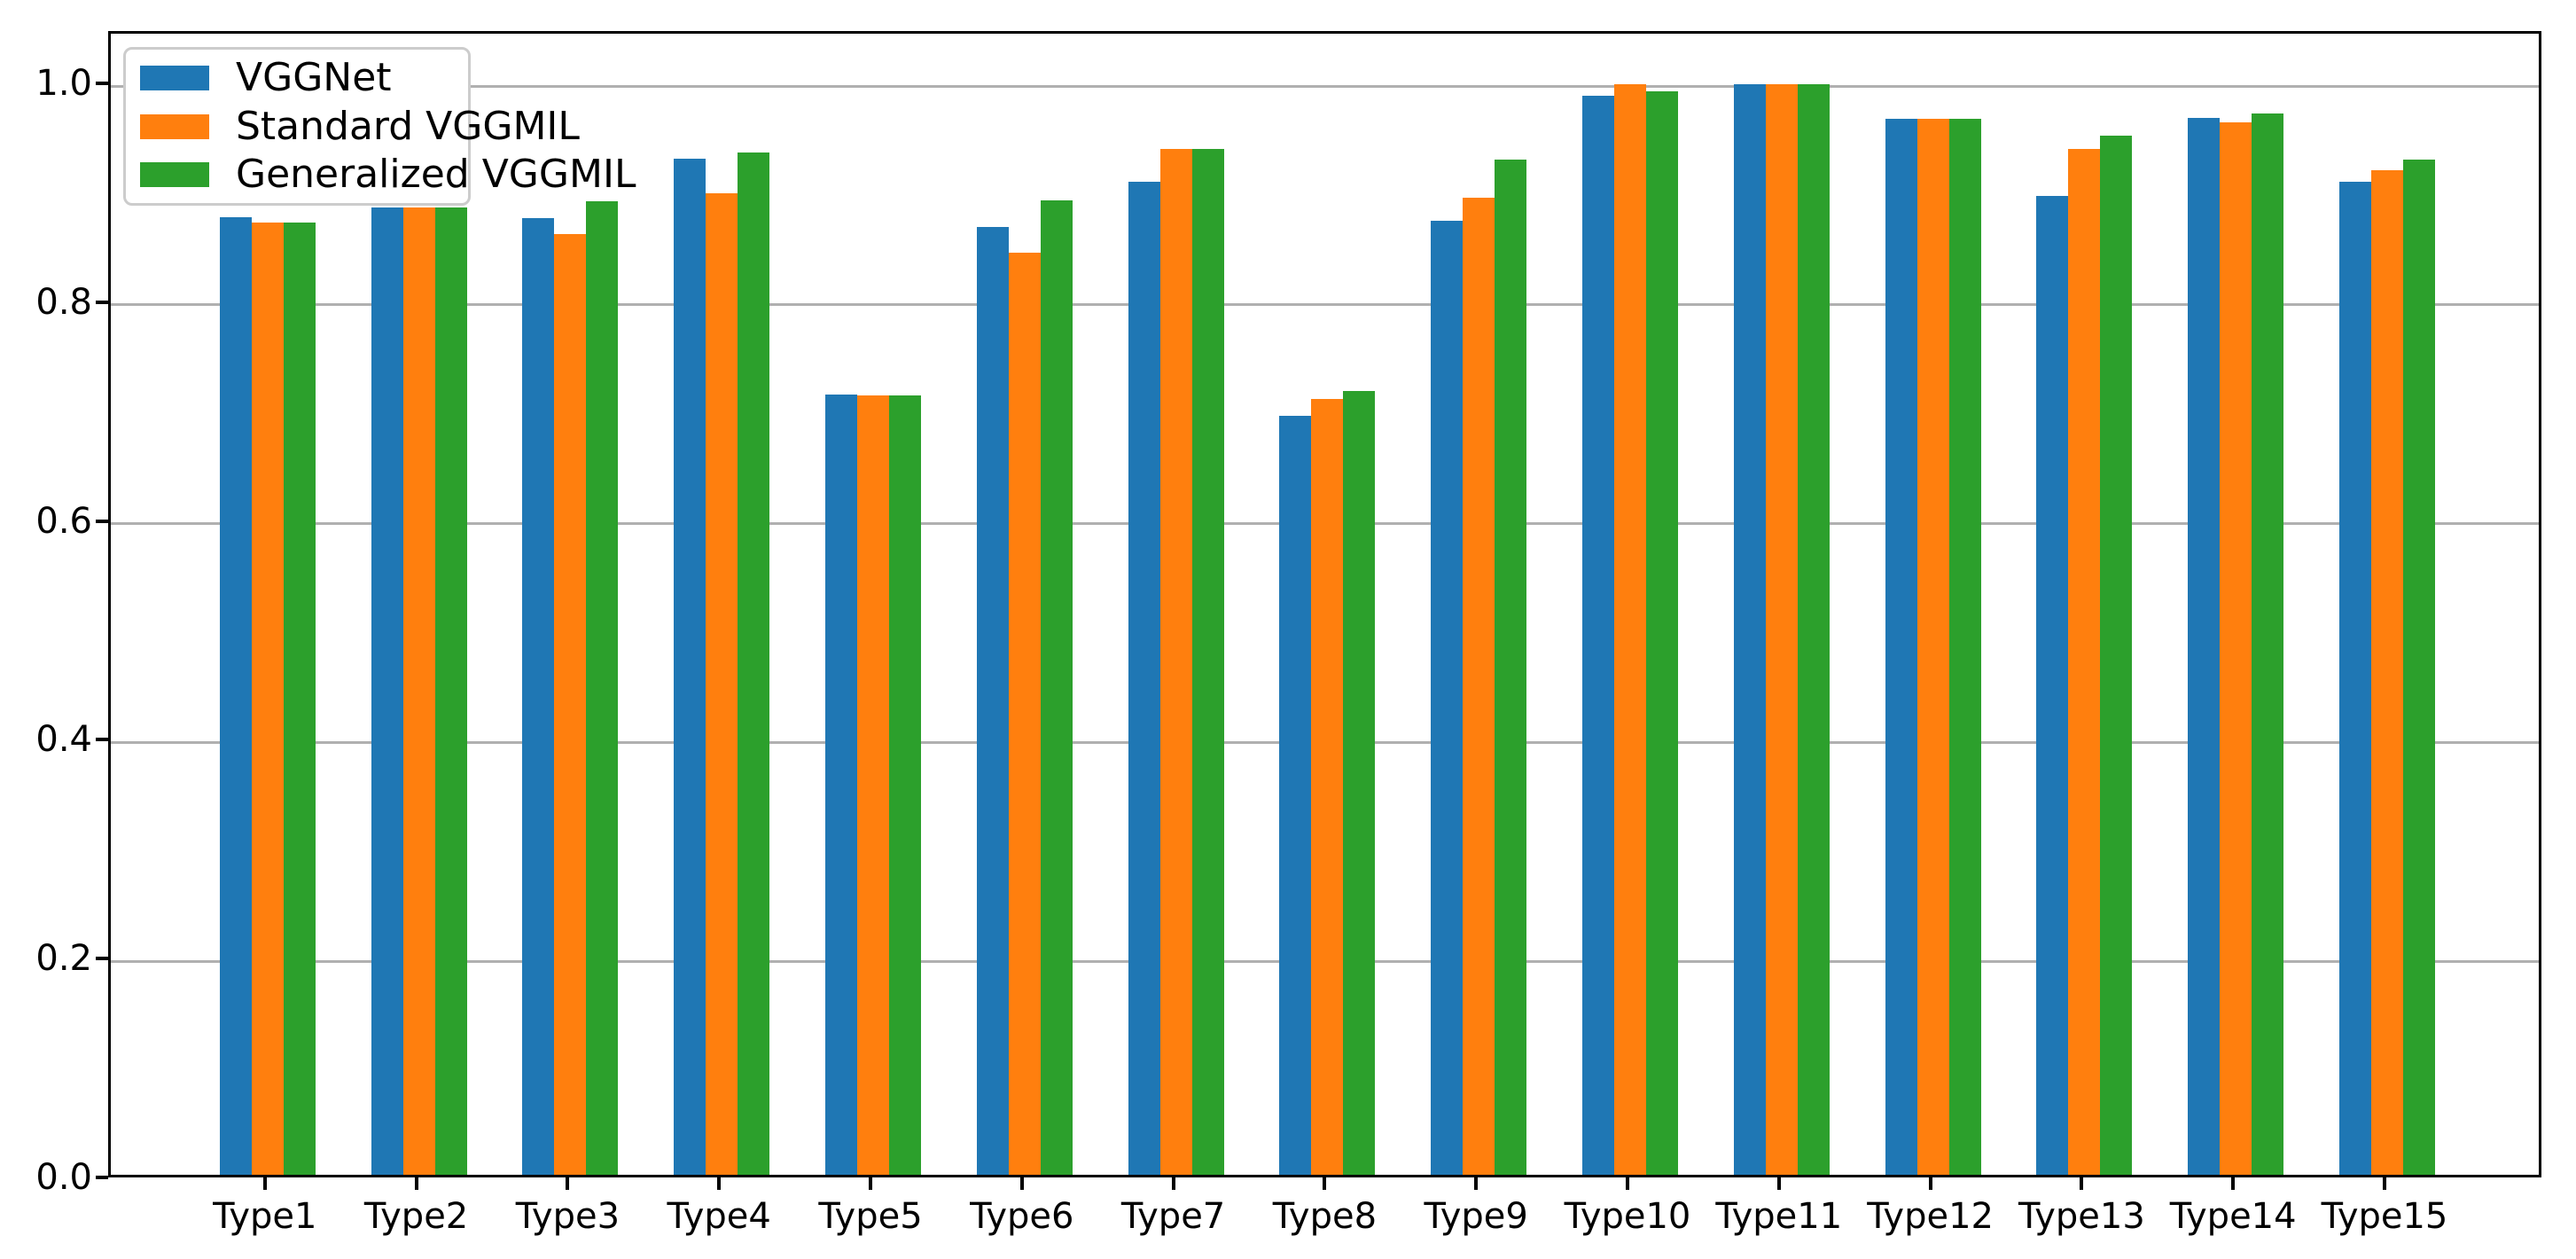 The height and width of the screenshot is (1259, 2576). Describe the element at coordinates (570, 704) in the screenshot. I see `bar-standard-vggmil-type3` at that location.